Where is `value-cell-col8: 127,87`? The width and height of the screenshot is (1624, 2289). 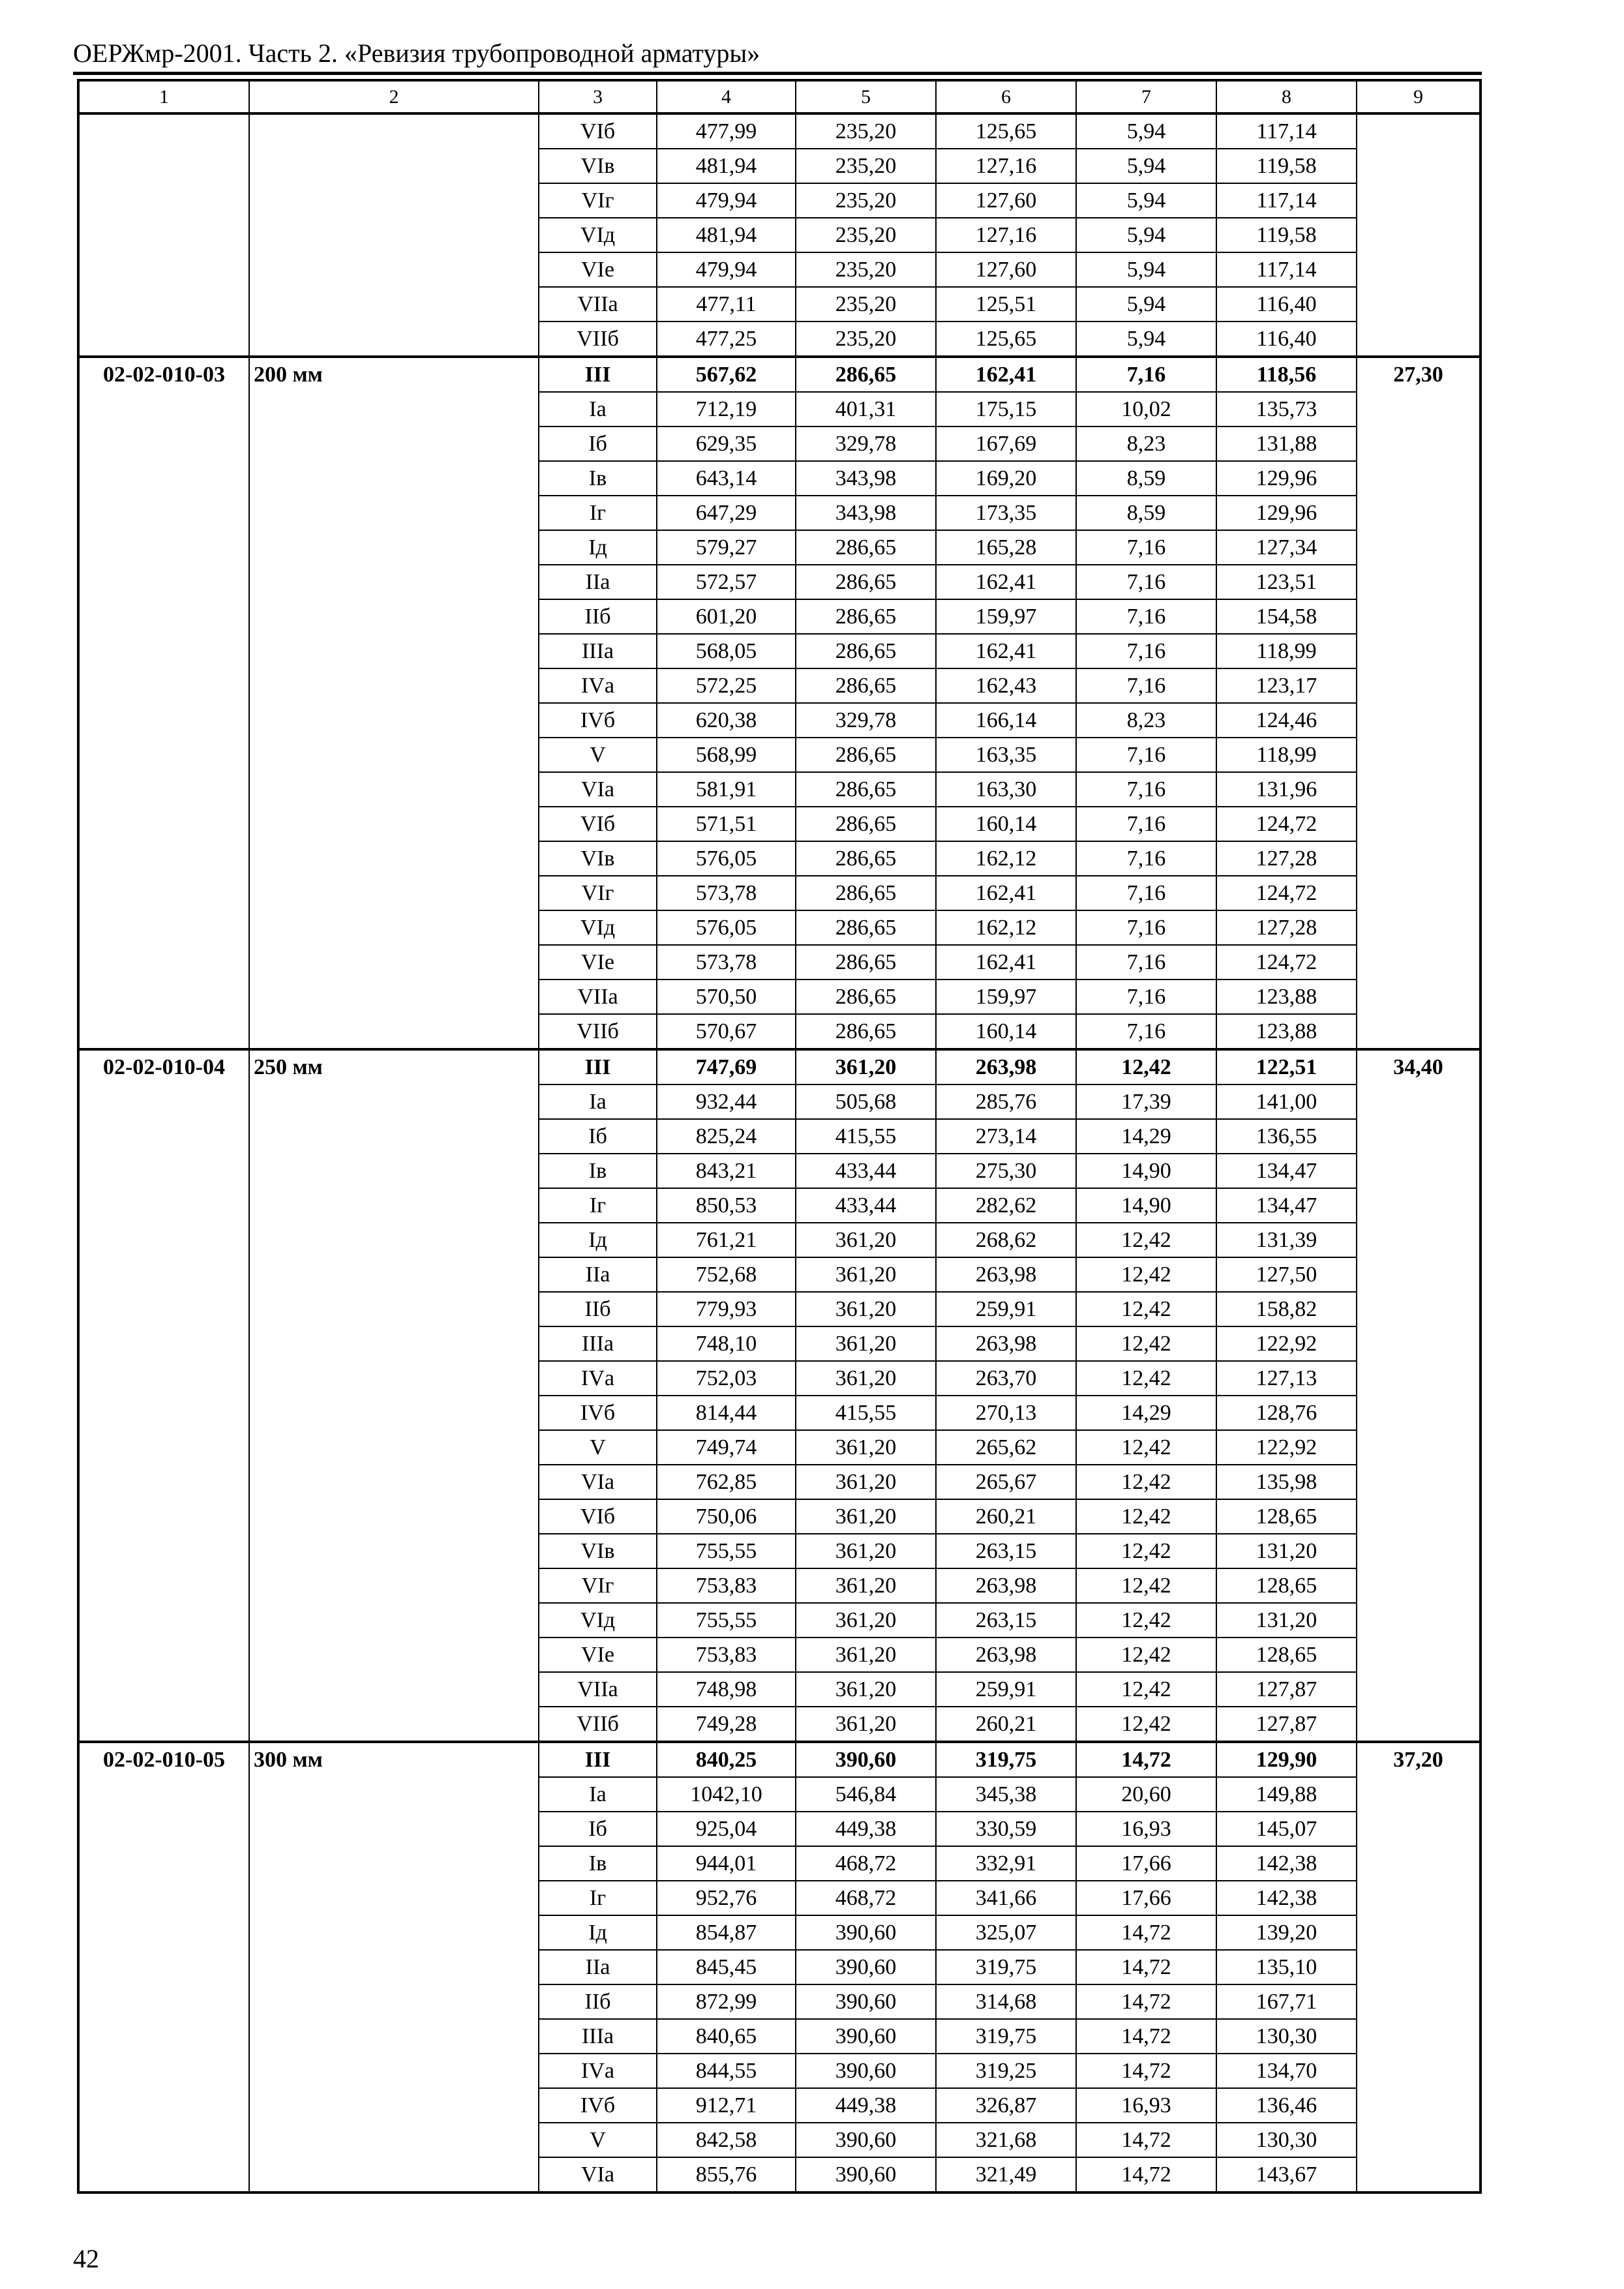
value-cell-col8: 127,87 is located at coordinates (1286, 1724).